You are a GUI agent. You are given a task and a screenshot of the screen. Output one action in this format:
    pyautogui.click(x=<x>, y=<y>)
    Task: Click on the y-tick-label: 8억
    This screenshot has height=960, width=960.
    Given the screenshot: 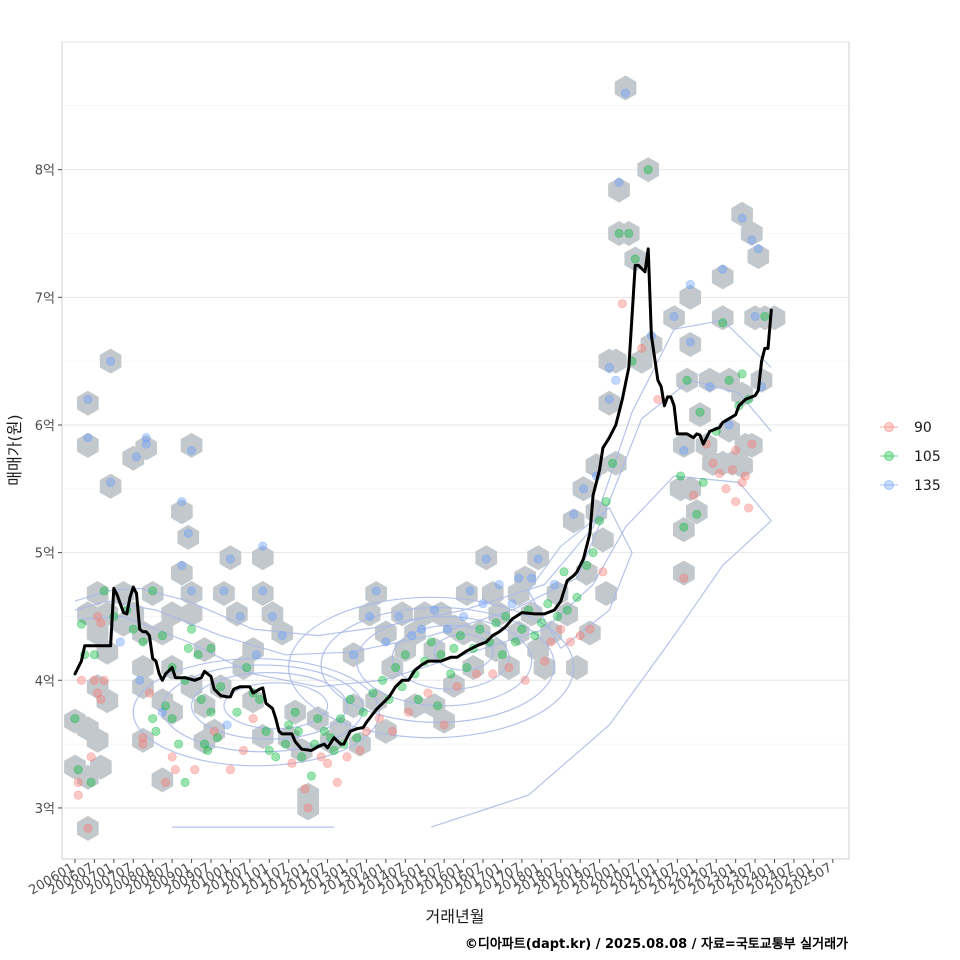 What is the action you would take?
    pyautogui.click(x=45, y=171)
    